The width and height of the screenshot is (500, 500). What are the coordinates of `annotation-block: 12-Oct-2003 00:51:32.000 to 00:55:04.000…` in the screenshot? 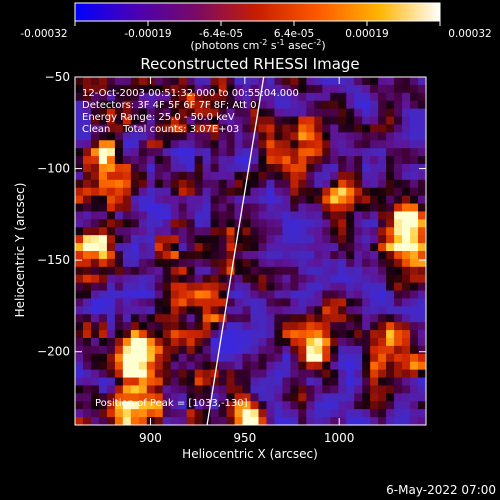 It's located at (190, 111).